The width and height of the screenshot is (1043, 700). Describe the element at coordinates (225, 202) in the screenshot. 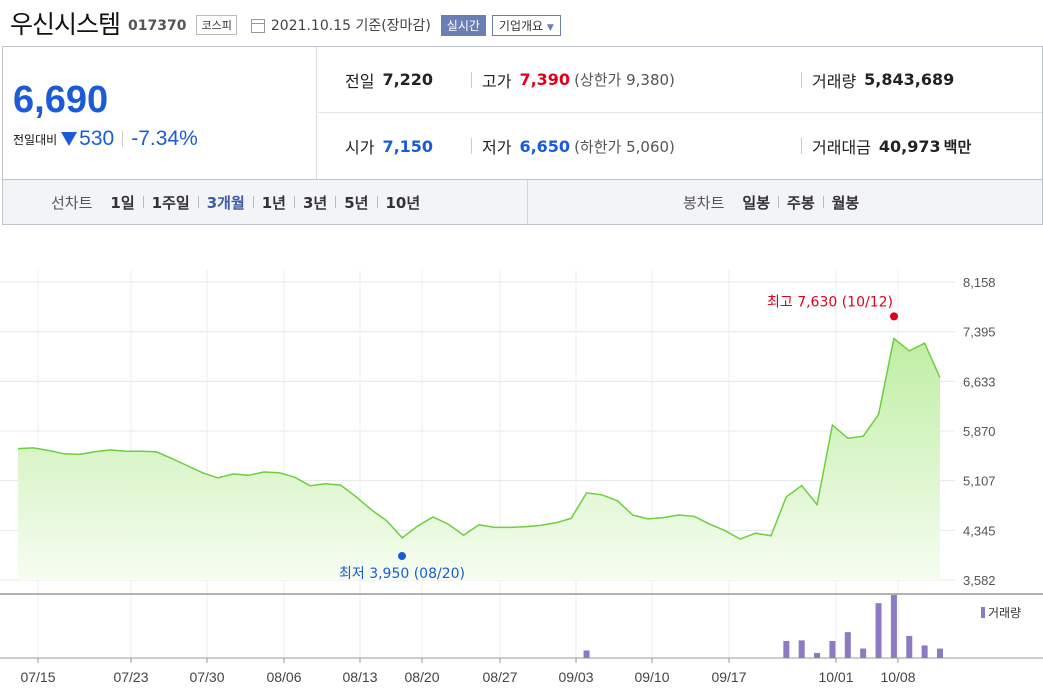

I see `tab-3m: 3개월` at that location.